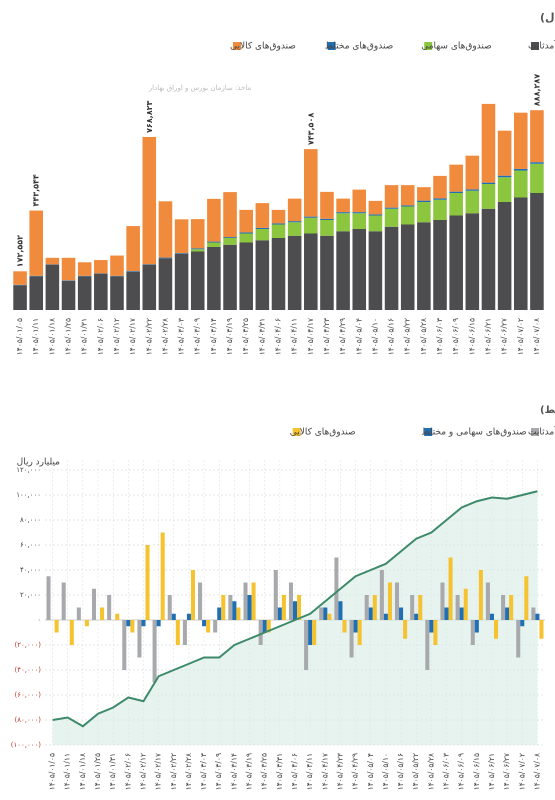  What do you see at coordinates (294, 336) in the screenshot?
I see `x-tick-label: ۱۴۰۵/۰۴/۱۱` at bounding box center [294, 336].